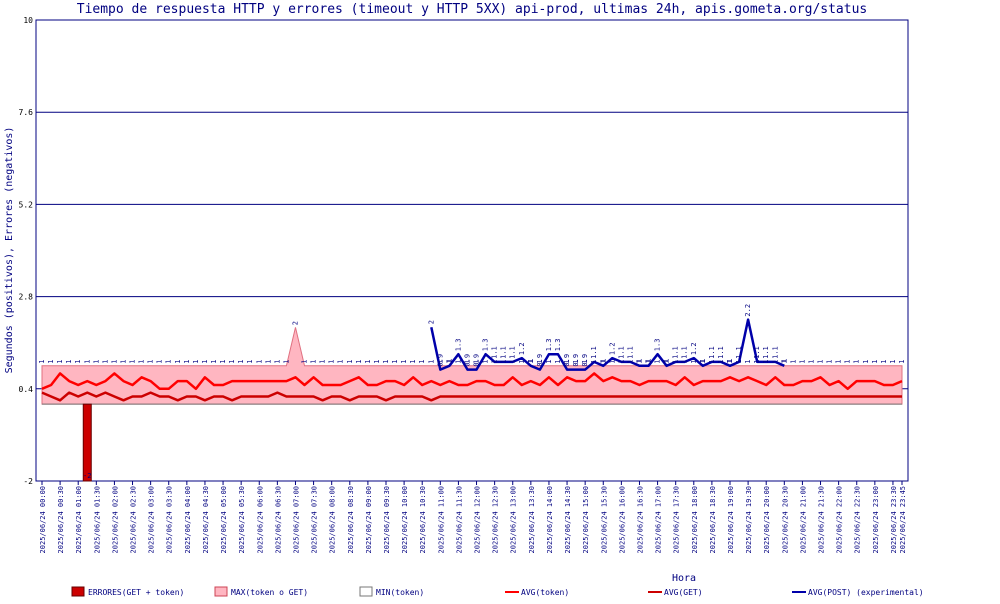 The width and height of the screenshot is (1000, 604). Describe the element at coordinates (683, 592) in the screenshot. I see `legend-label: AVG(GET)` at that location.